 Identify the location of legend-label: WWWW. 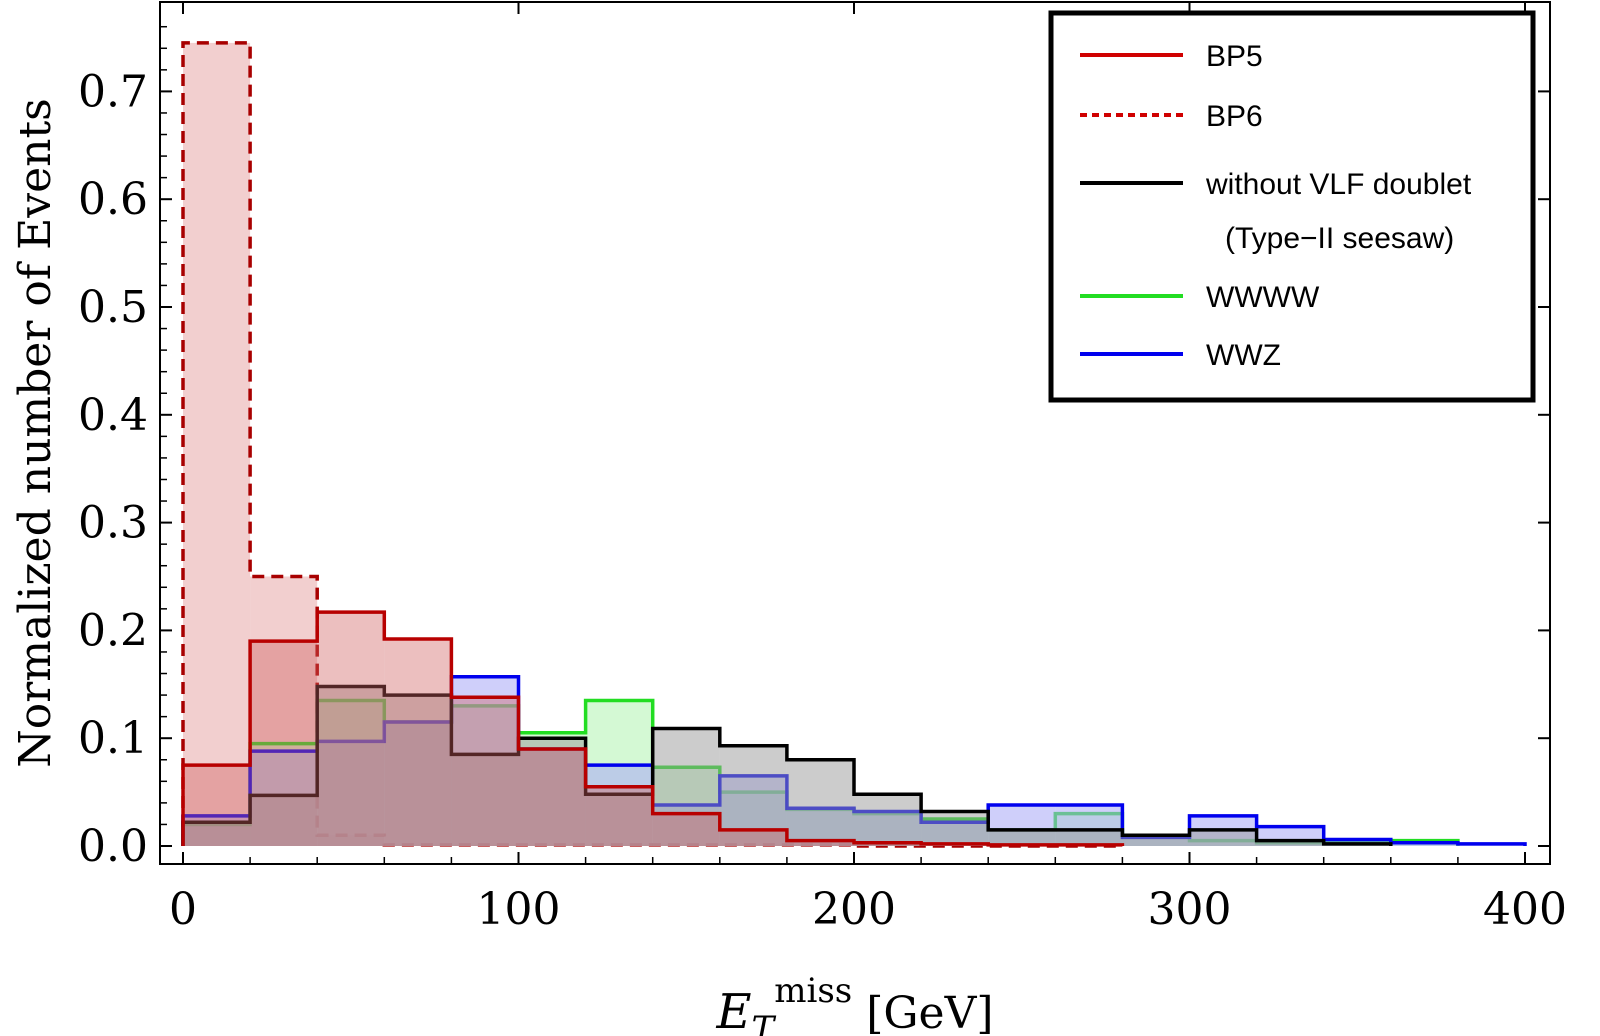
(1263, 297).